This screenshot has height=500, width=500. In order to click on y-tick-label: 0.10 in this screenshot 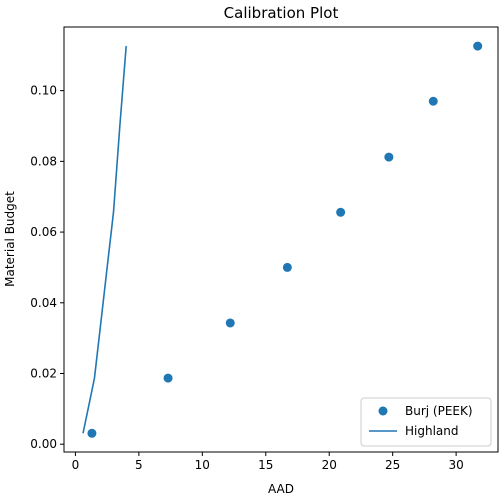, I will do `click(43, 91)`.